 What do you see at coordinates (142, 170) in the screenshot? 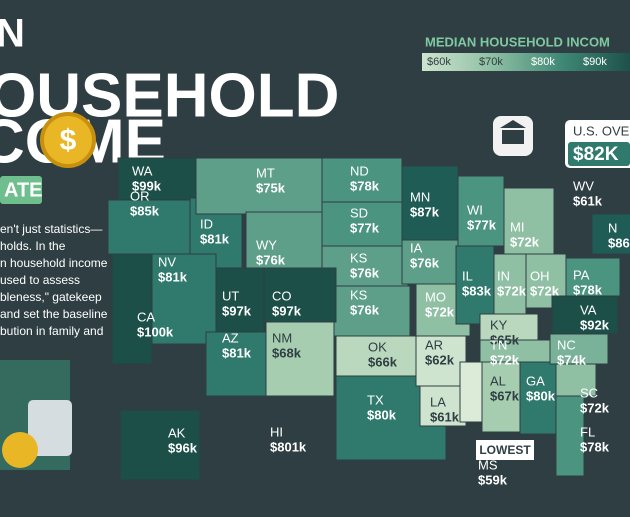
I see `state-abbr: WA` at bounding box center [142, 170].